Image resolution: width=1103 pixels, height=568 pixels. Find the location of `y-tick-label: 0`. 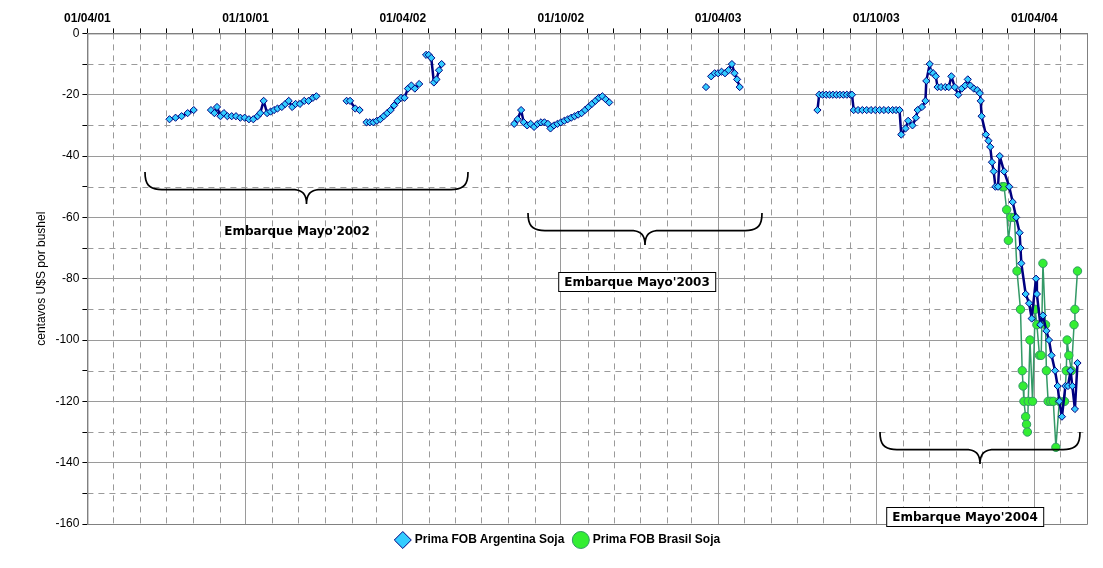

y-tick-label: 0 is located at coordinates (76, 32).